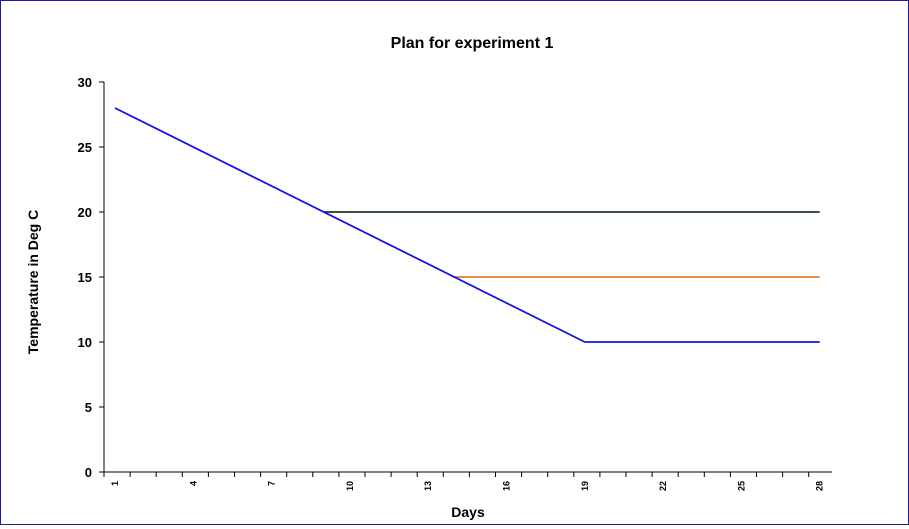 The width and height of the screenshot is (909, 529). I want to click on x-tick-label: 28, so click(820, 486).